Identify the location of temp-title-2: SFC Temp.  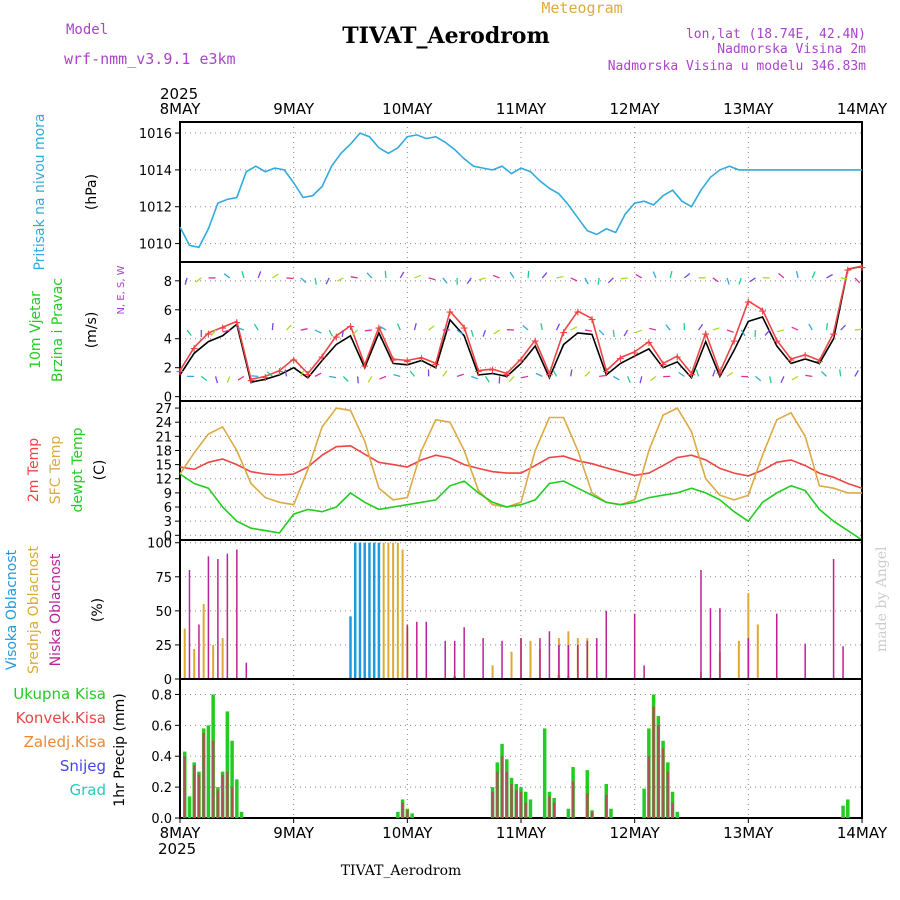
(56, 470).